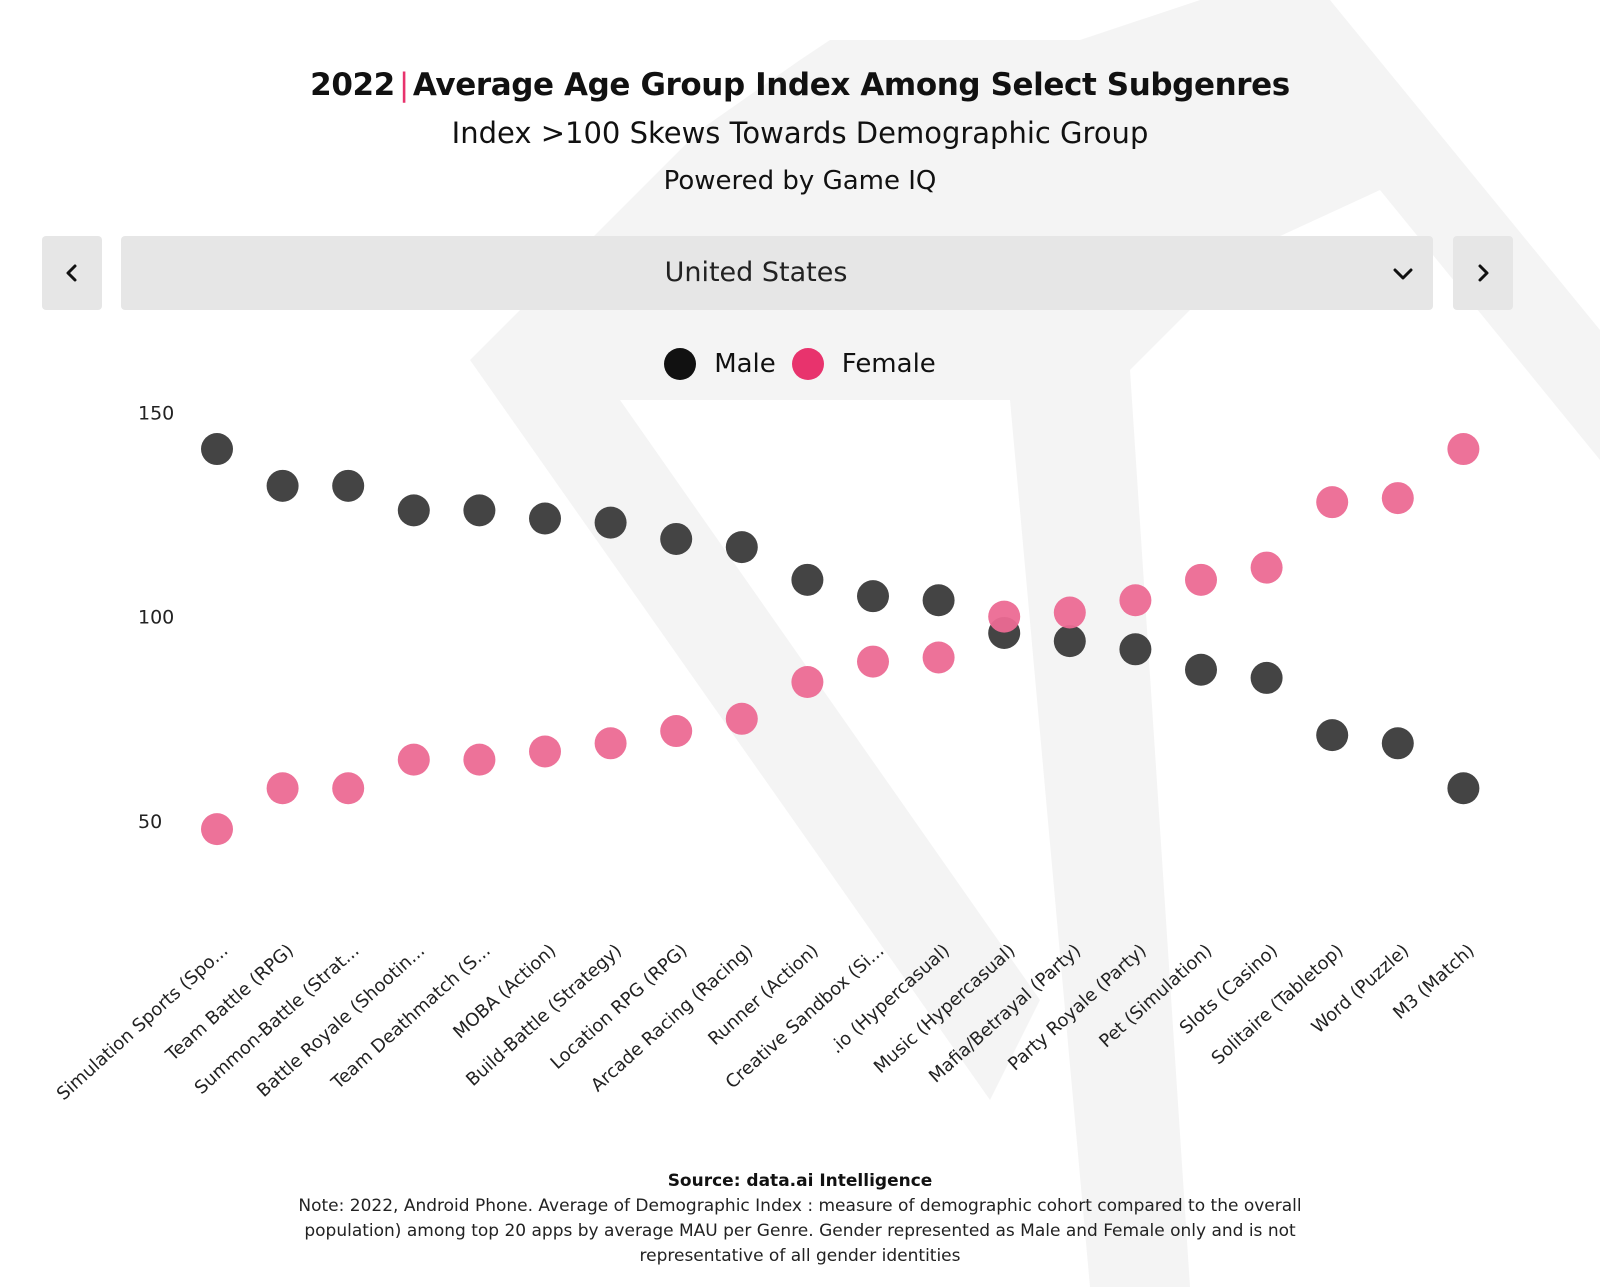 The width and height of the screenshot is (1600, 1287). What do you see at coordinates (680, 364) in the screenshot?
I see `legend-swatch-male` at bounding box center [680, 364].